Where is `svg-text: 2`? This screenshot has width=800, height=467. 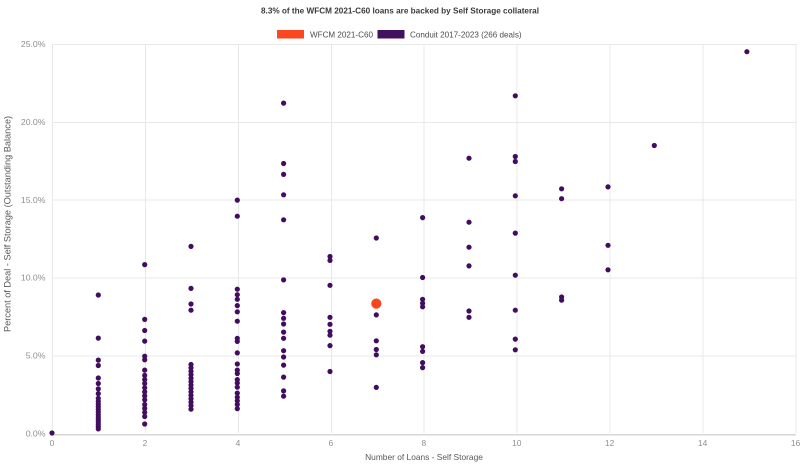
svg-text: 2 is located at coordinates (145, 443).